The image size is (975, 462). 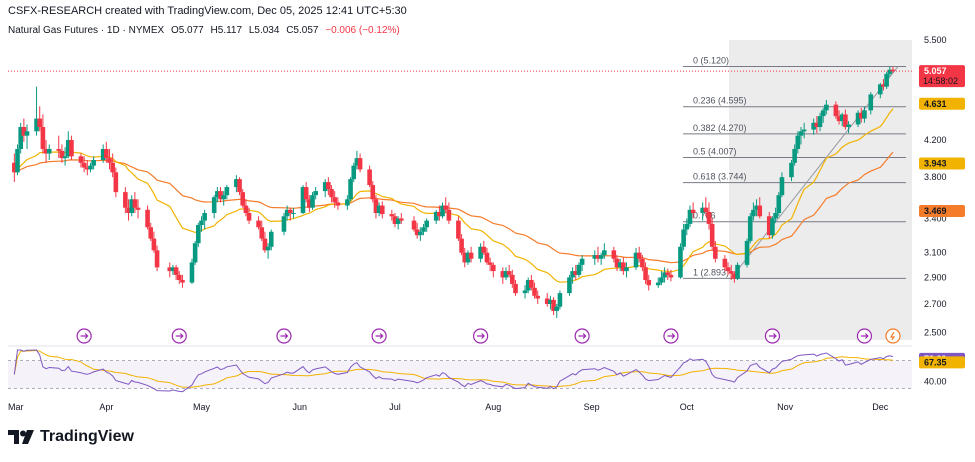 What do you see at coordinates (71, 437) in the screenshot?
I see `tradingview-brand: TradingView` at bounding box center [71, 437].